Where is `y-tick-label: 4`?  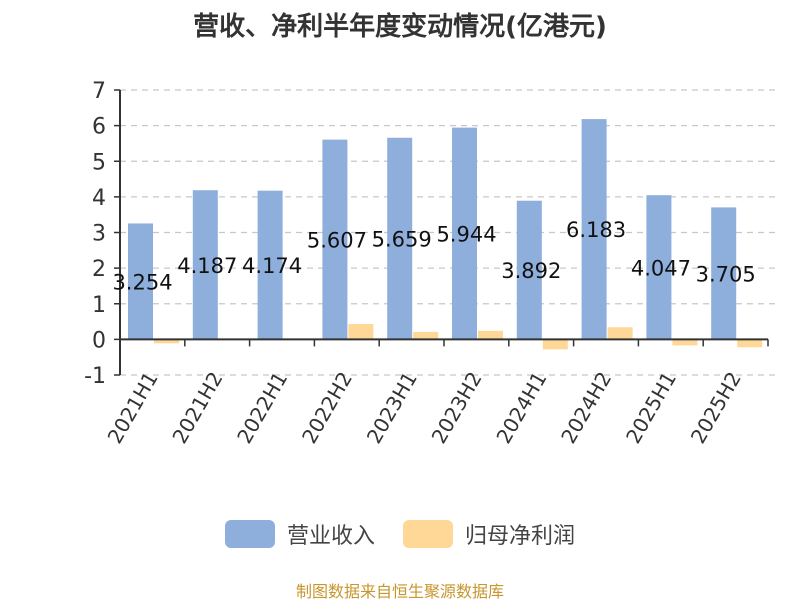 y-tick-label: 4 is located at coordinates (99, 198).